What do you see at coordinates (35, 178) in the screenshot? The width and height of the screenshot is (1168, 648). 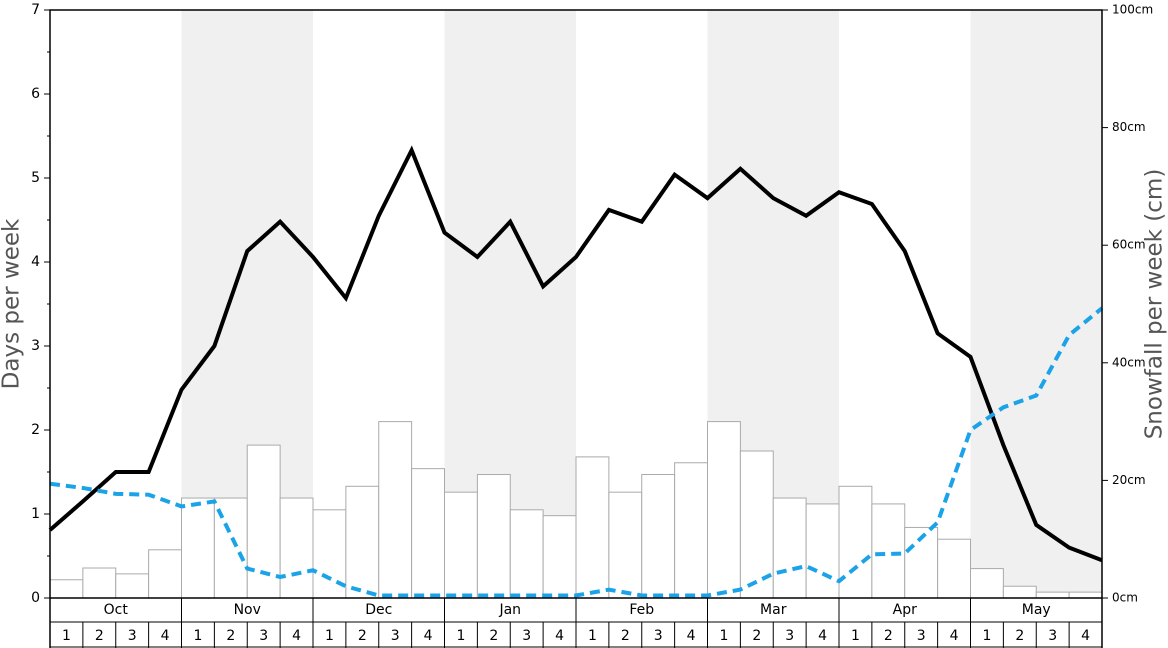 I see `y-tick-label: 5` at bounding box center [35, 178].